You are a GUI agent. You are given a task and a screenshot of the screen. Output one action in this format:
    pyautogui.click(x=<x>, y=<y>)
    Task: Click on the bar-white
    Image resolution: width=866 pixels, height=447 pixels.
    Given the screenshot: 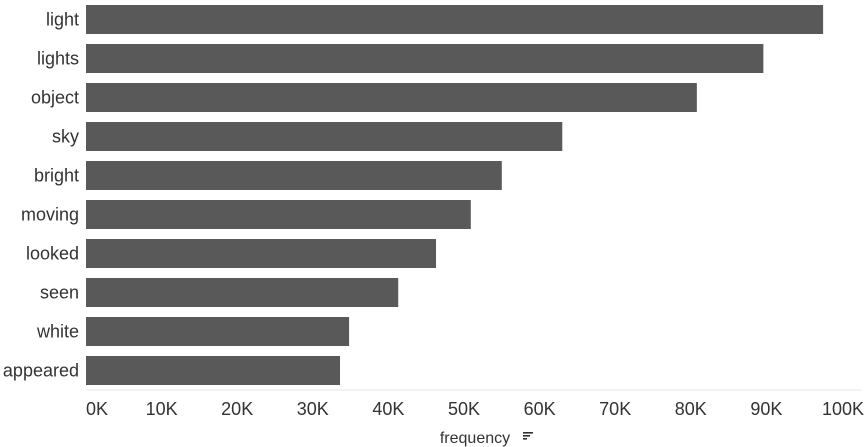 What is the action you would take?
    pyautogui.click(x=218, y=331)
    